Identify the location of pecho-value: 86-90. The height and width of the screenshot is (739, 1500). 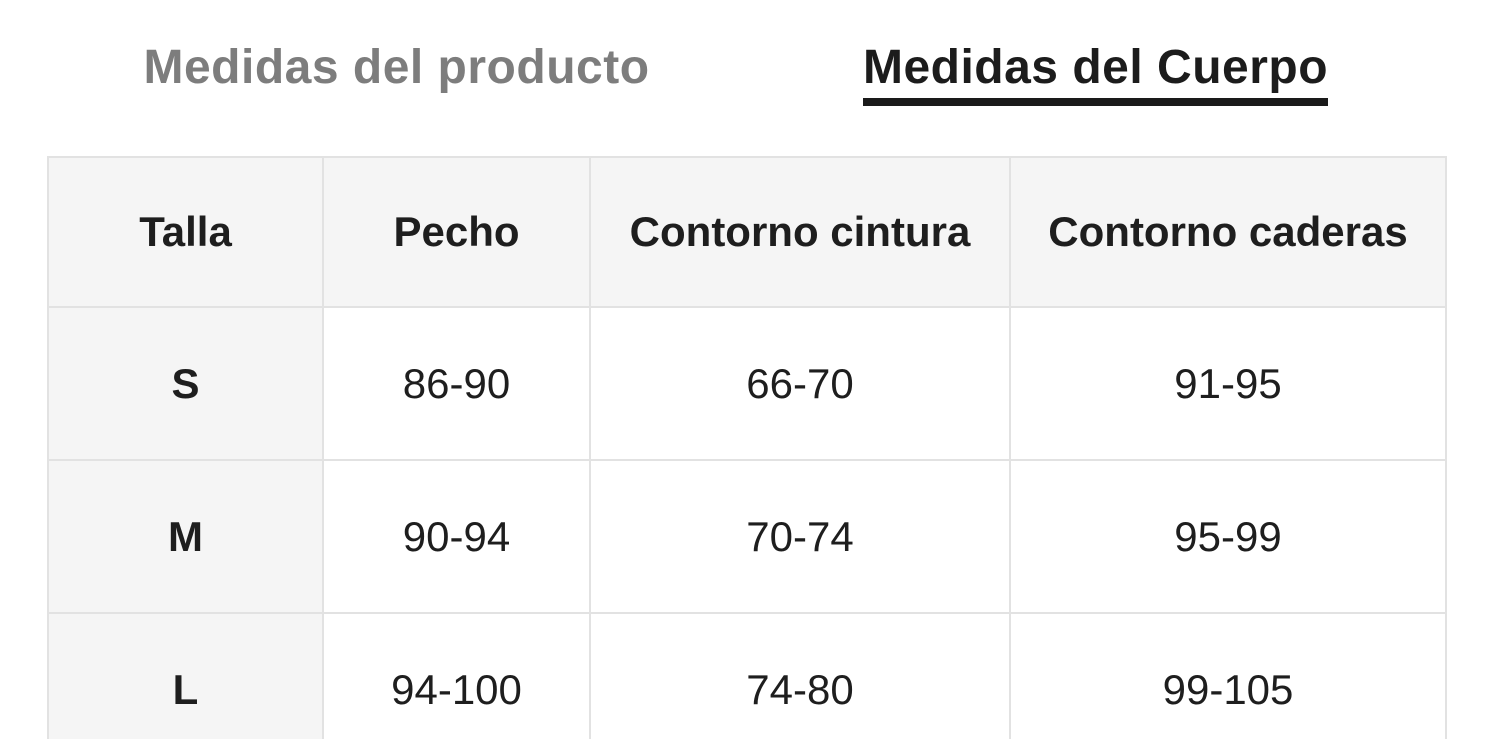
(456, 383).